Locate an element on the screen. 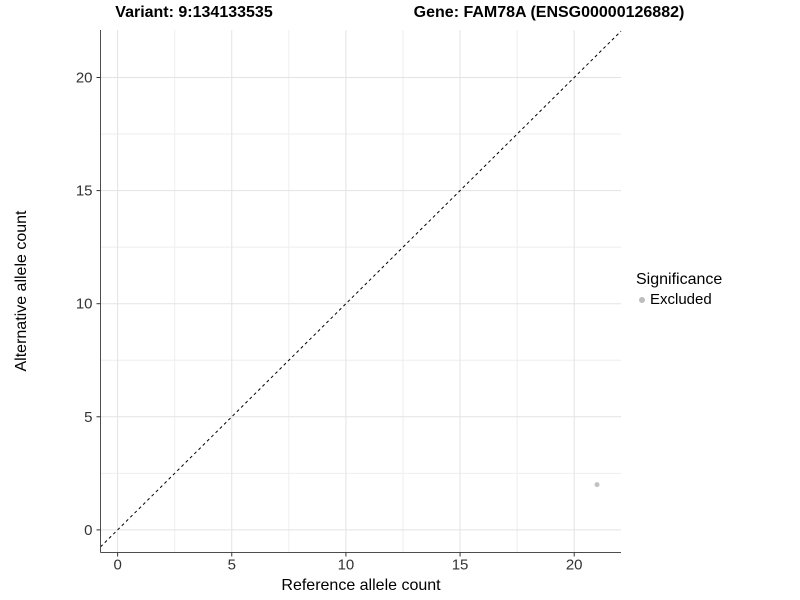 Image resolution: width=800 pixels, height=600 pixels. legend-point-icon is located at coordinates (642, 300).